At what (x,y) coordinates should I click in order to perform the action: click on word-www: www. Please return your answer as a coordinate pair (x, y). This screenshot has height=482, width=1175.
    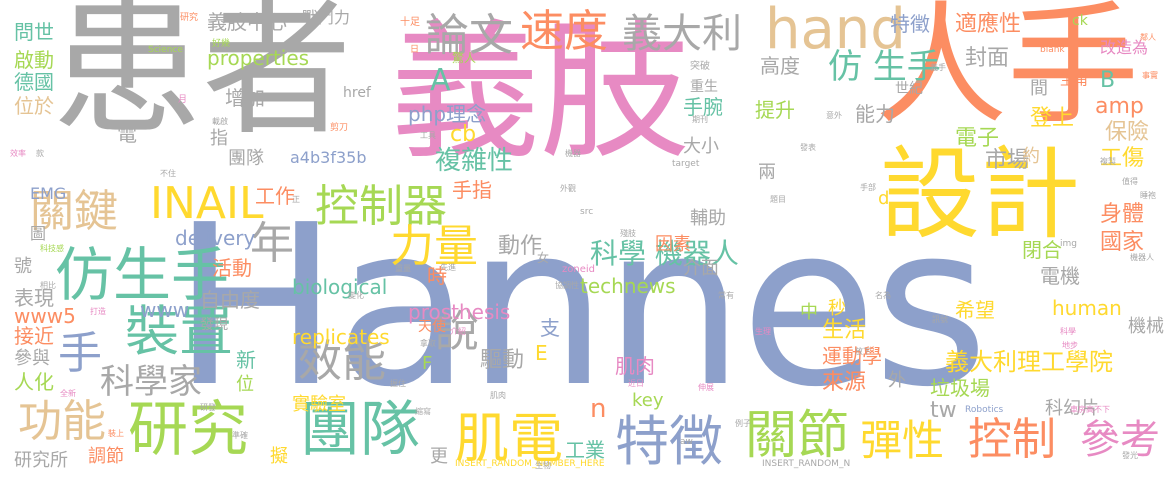
    Looking at the image, I should click on (165, 310).